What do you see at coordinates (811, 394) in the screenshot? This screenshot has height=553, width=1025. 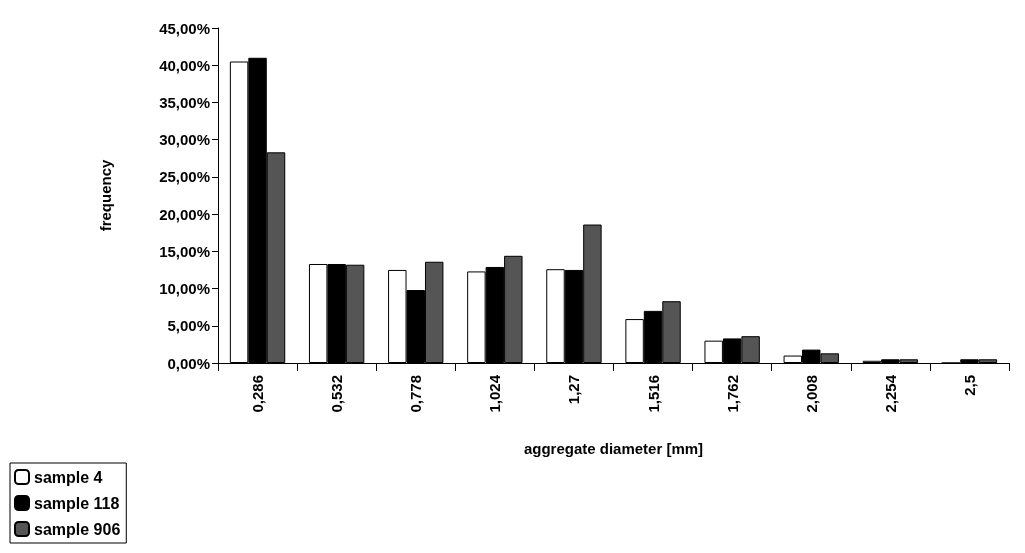 I see `x-tick-label: 2,008` at bounding box center [811, 394].